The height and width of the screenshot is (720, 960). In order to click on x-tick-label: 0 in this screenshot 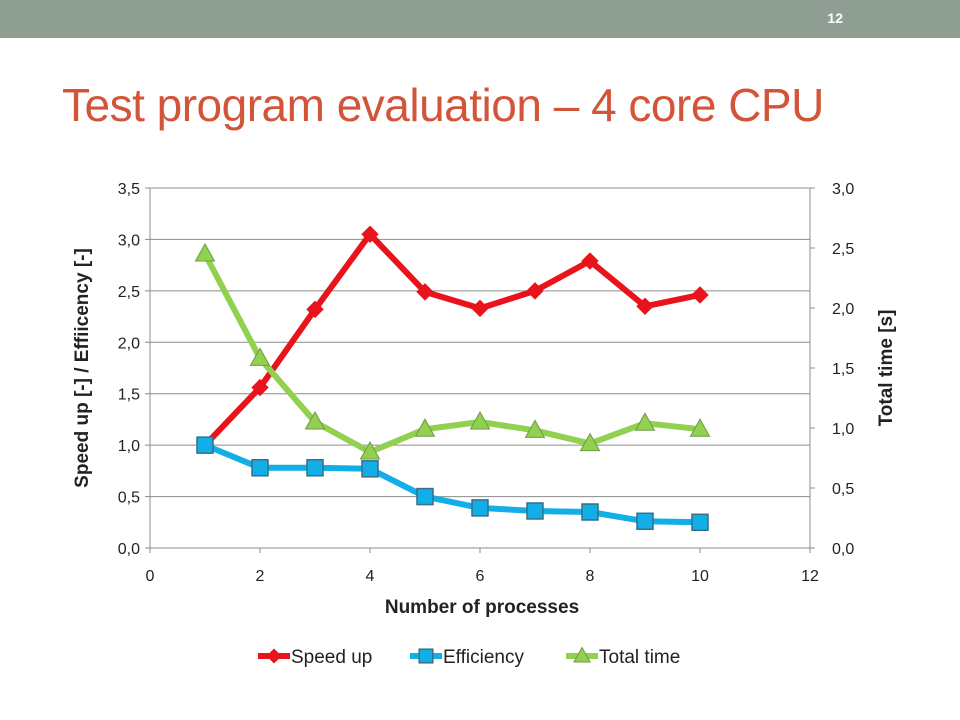, I will do `click(150, 576)`.